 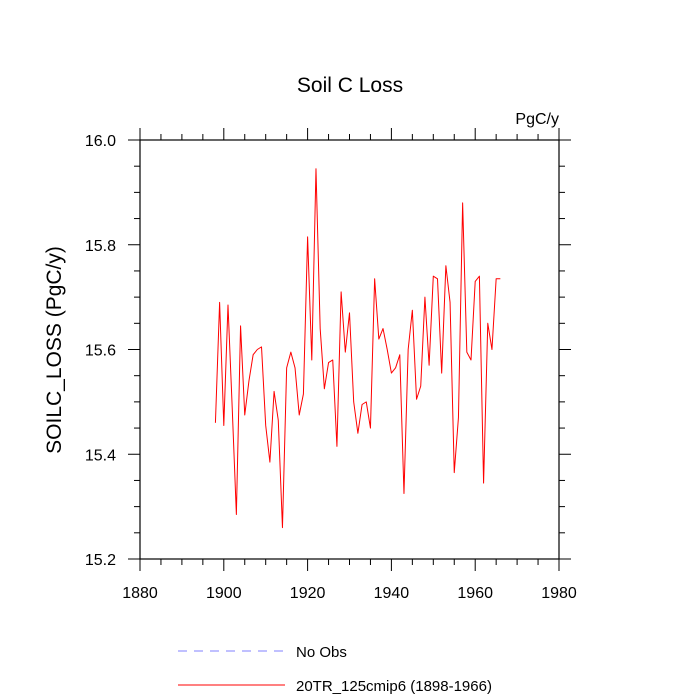 What do you see at coordinates (559, 593) in the screenshot?
I see `x-tick-label: 1980` at bounding box center [559, 593].